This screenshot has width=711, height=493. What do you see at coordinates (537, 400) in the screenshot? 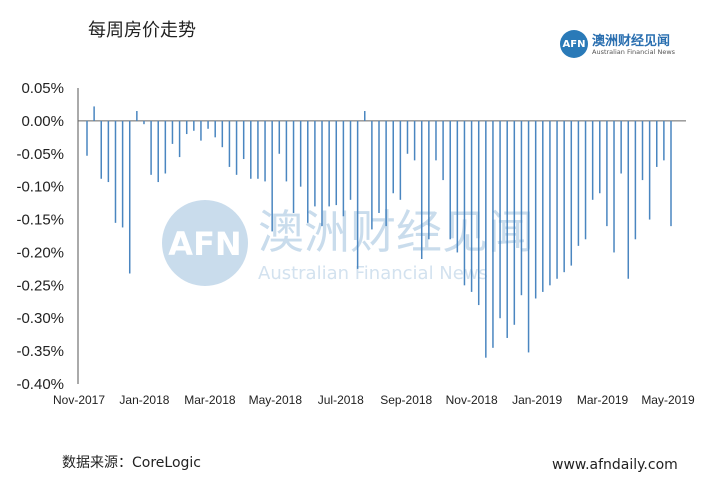
I see `x-tick-label: Jan-2019` at bounding box center [537, 400].